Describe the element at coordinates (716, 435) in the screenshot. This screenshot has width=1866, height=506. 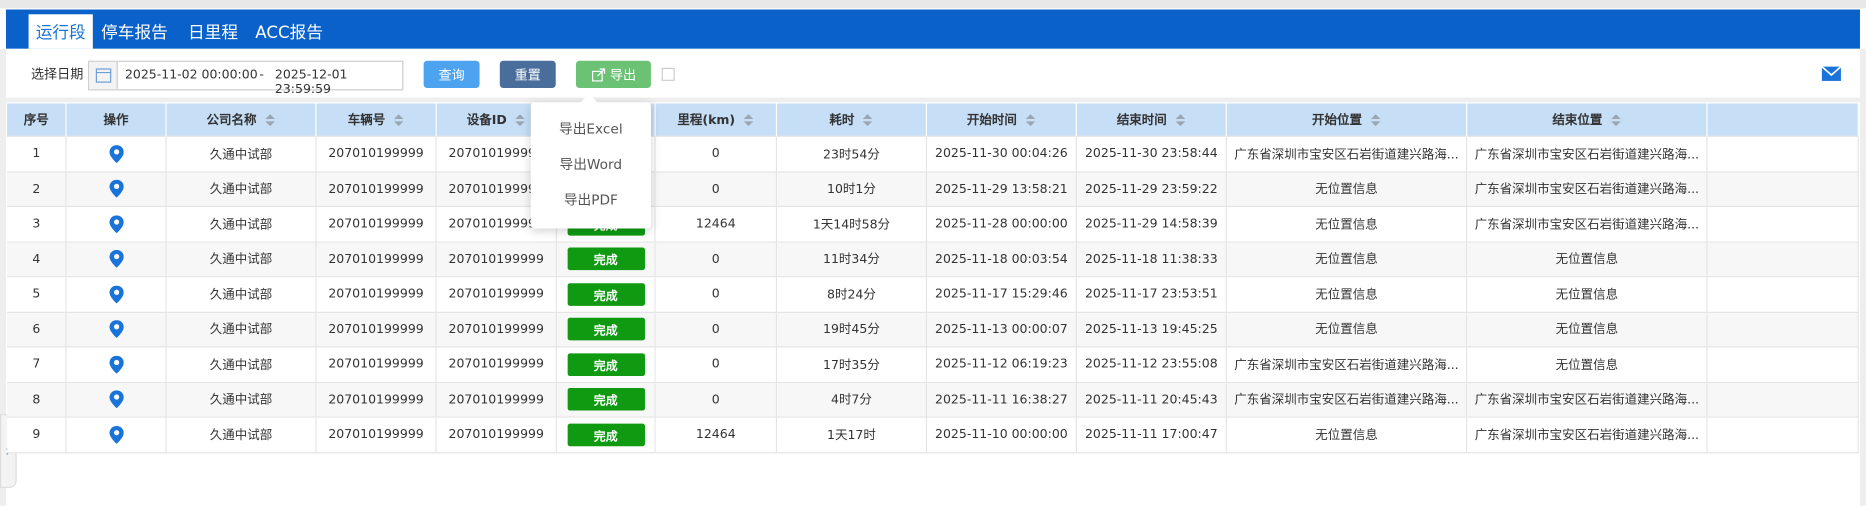
I see `table-cell: 12464` at that location.